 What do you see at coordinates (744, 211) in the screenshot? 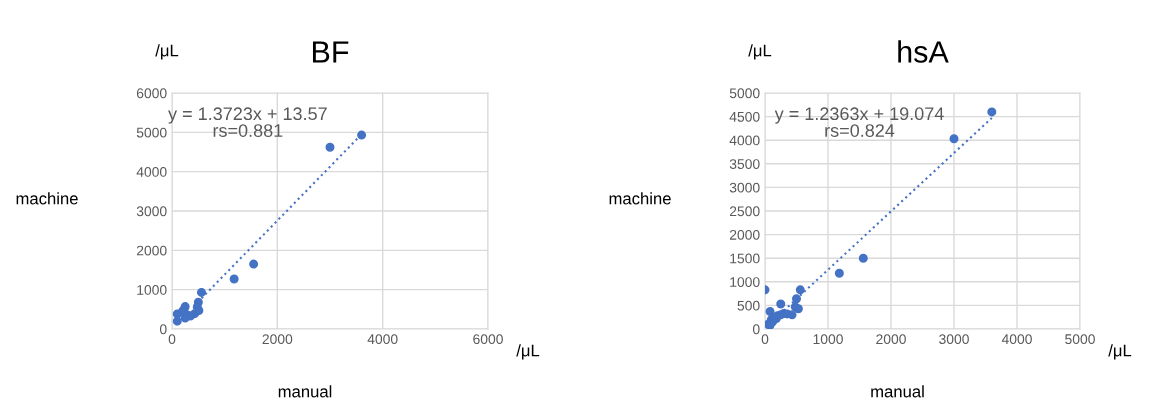
I see `y-tick-label: 2500` at bounding box center [744, 211].